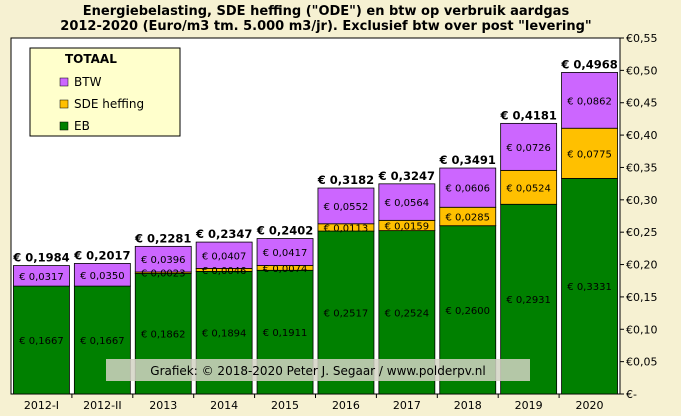  What do you see at coordinates (109, 104) in the screenshot?
I see `legend-label-sde: SDE heffing` at bounding box center [109, 104].